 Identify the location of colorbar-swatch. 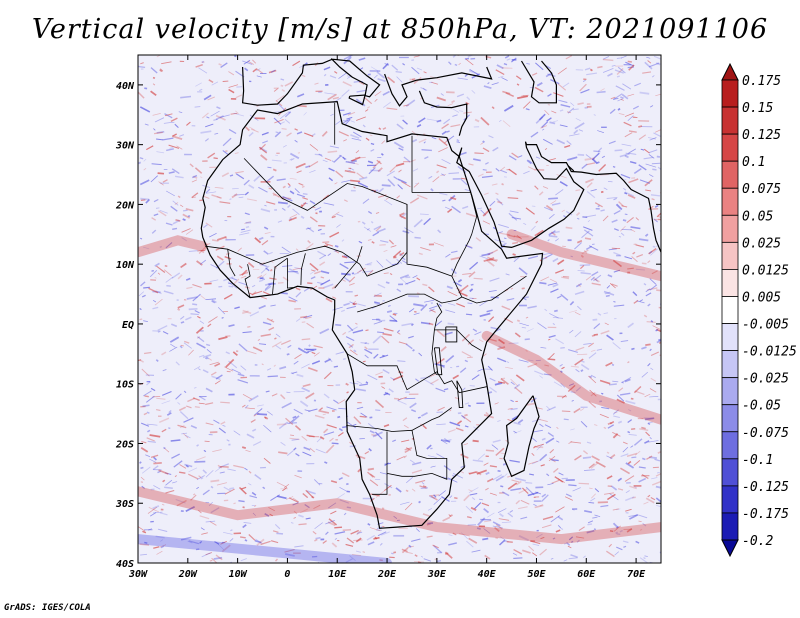
(730, 337).